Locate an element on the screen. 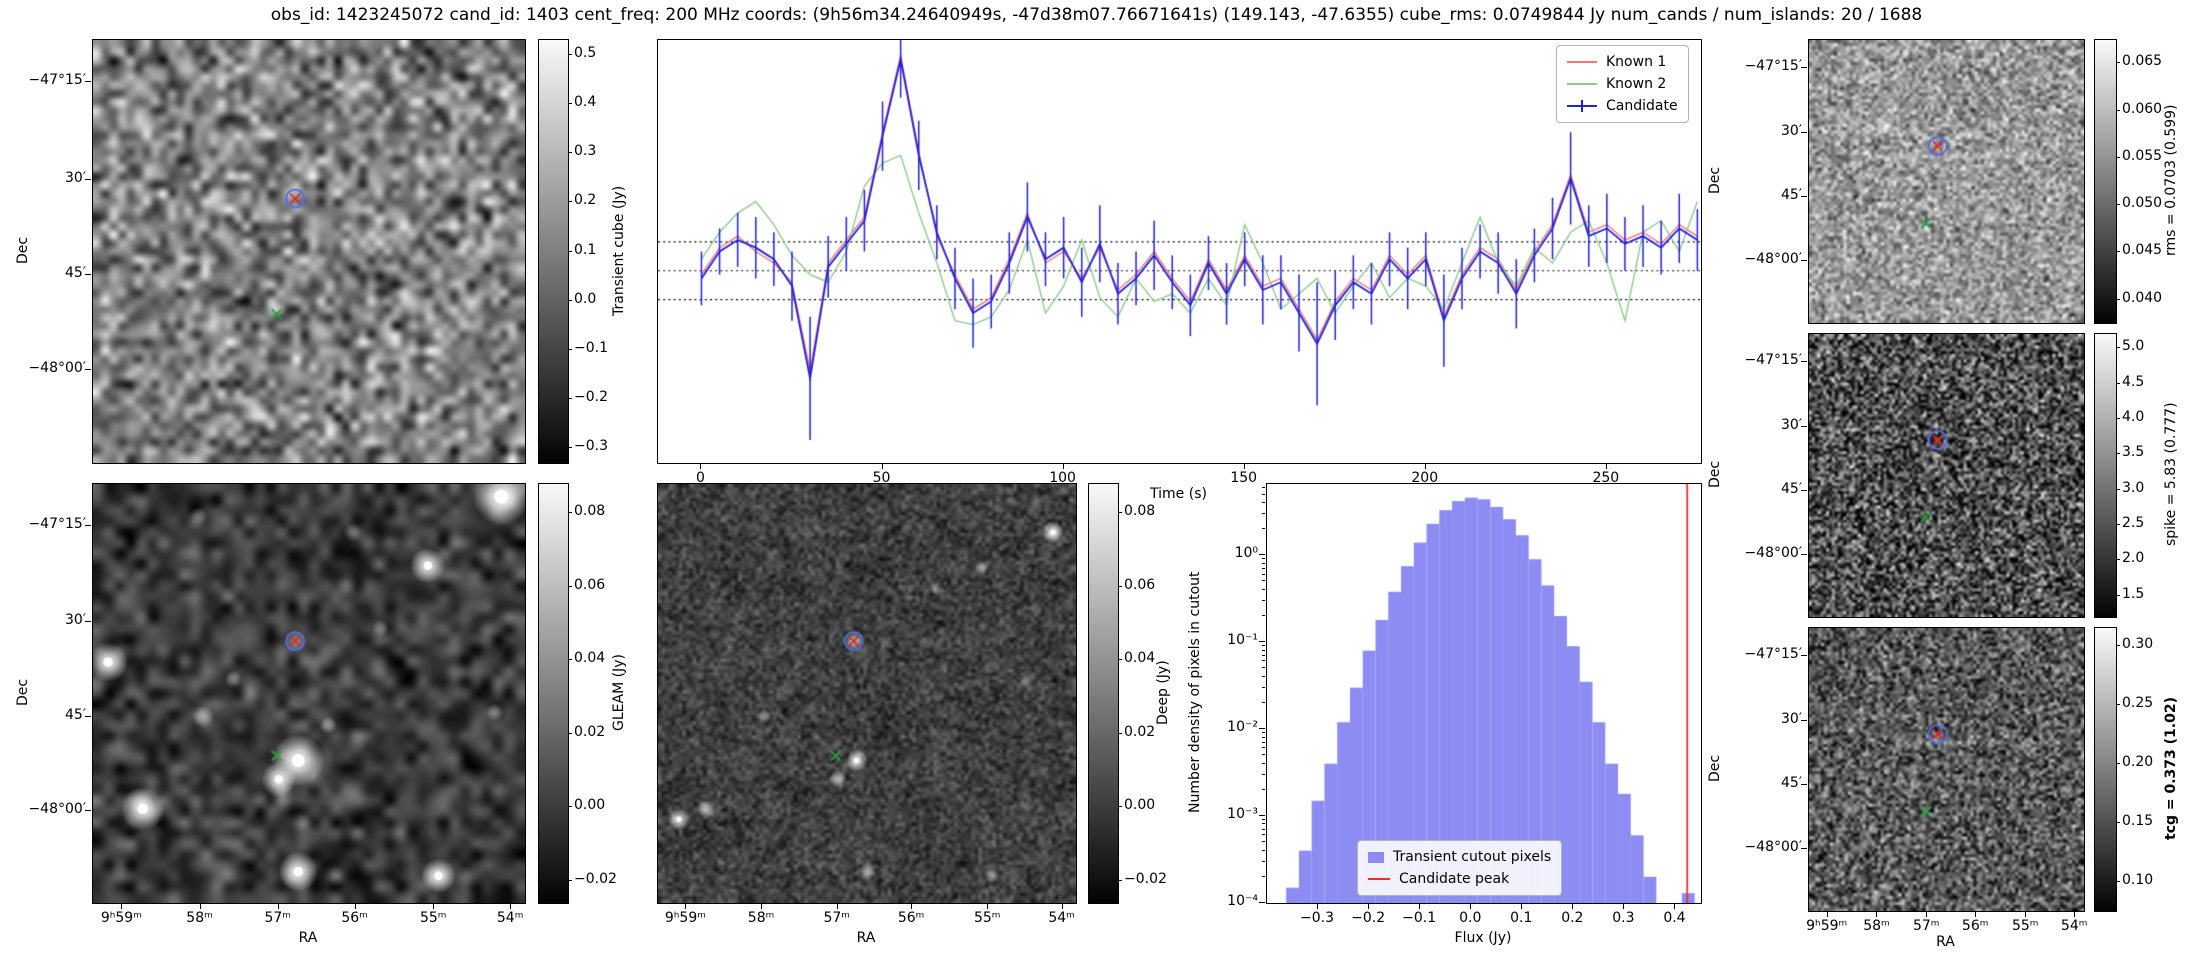 The height and width of the screenshot is (960, 2193). tick-label: −0.3 is located at coordinates (1317, 918).